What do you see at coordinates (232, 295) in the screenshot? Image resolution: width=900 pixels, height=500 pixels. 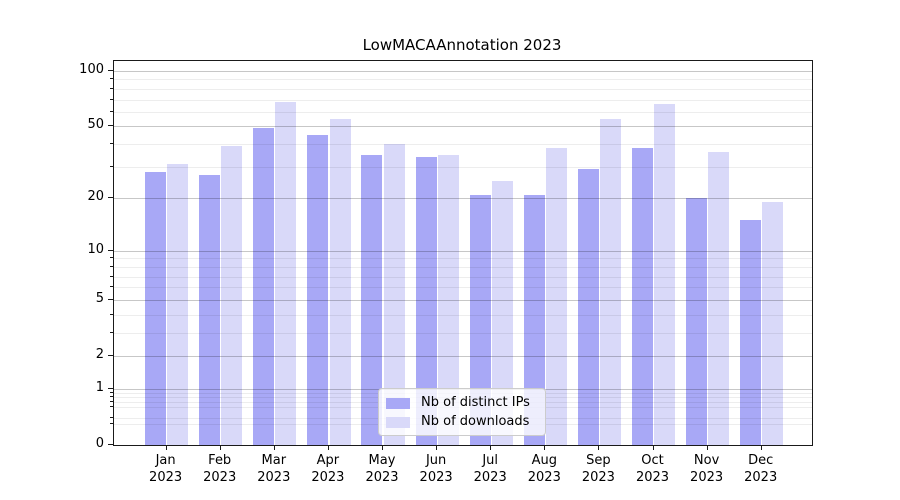 I see `bar-feb-2023-nb-of-downloads` at bounding box center [232, 295].